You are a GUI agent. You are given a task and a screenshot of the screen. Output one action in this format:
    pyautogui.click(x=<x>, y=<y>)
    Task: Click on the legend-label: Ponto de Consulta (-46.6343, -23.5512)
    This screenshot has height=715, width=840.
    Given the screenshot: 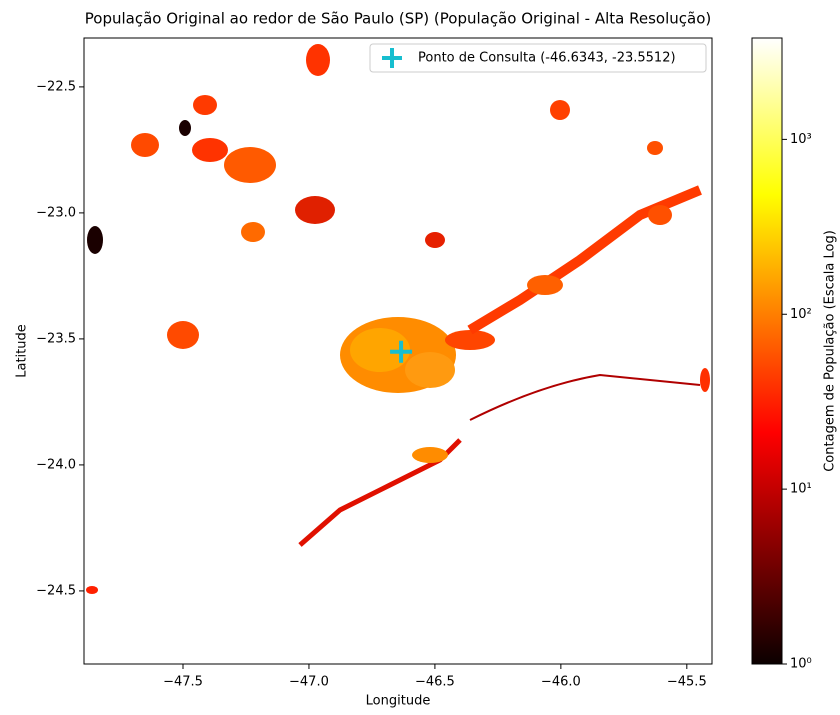 What is the action you would take?
    pyautogui.click(x=547, y=58)
    